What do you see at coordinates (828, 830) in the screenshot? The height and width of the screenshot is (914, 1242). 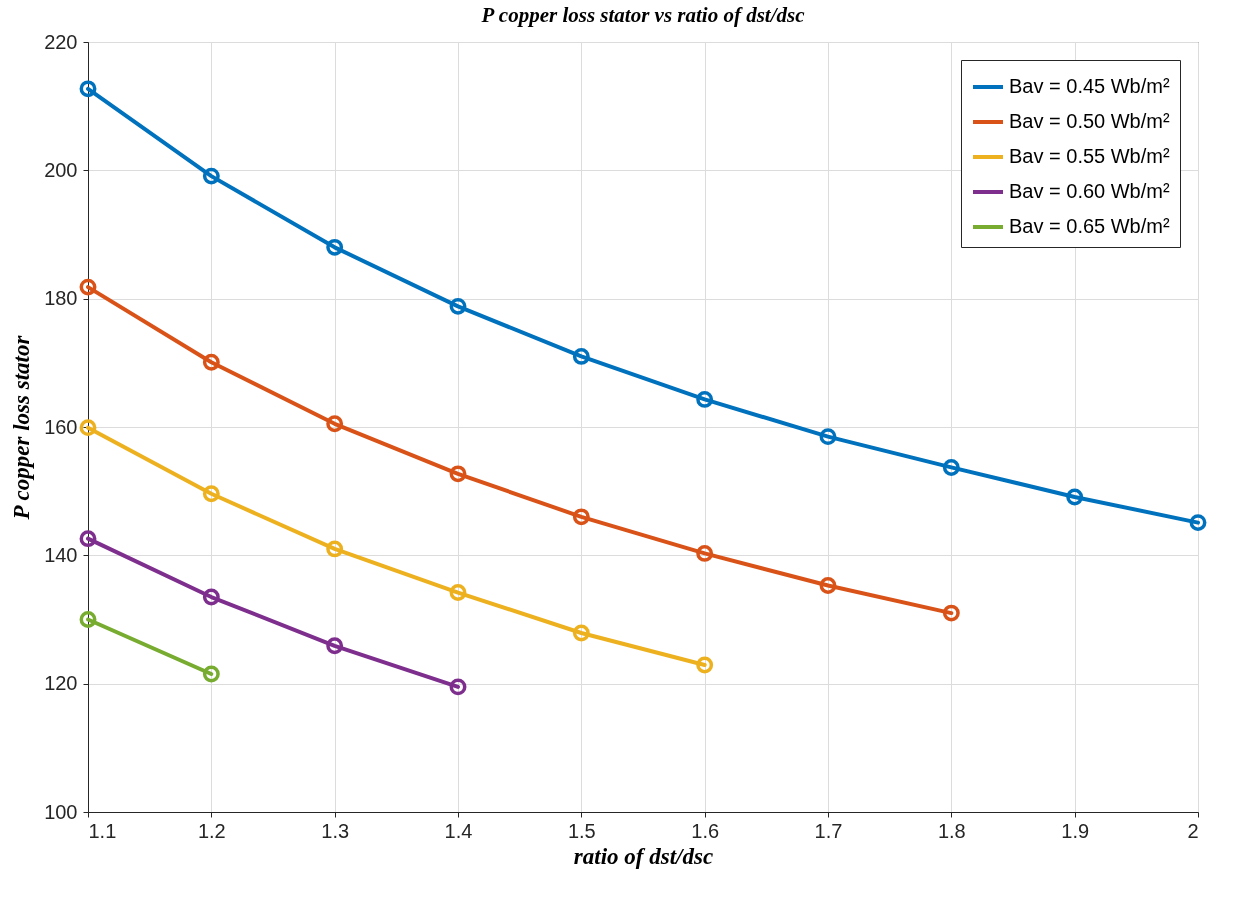 I see `x-tick-label: 1.7` at bounding box center [828, 830].